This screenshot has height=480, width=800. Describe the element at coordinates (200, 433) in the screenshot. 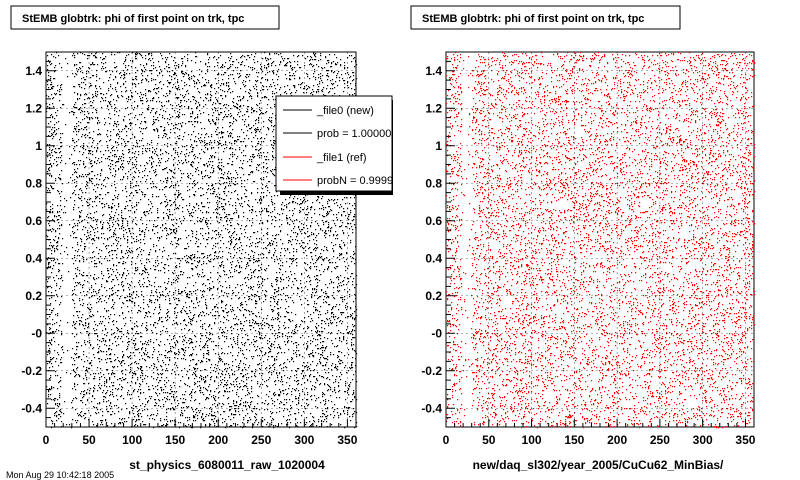

I see `left-x-axis: 0 50 100 150 200 250 300 350` at that location.